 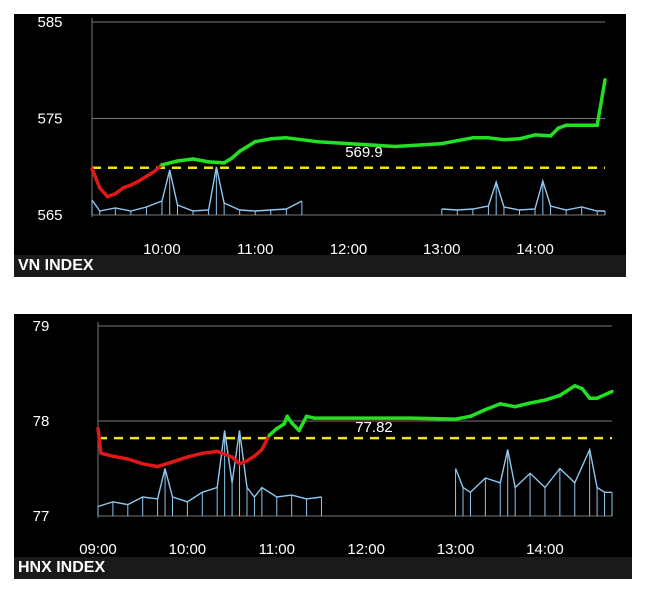 I want to click on reference-label: 569.9, so click(x=364, y=152).